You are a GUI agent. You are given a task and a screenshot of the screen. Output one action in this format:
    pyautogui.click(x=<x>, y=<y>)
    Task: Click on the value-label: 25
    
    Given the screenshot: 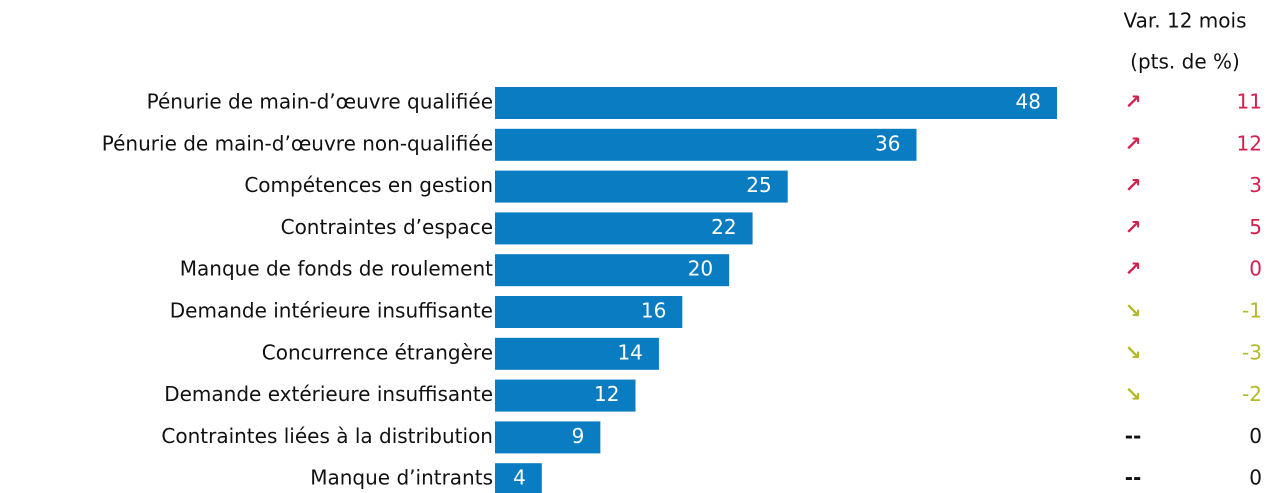 What is the action you would take?
    pyautogui.click(x=758, y=185)
    